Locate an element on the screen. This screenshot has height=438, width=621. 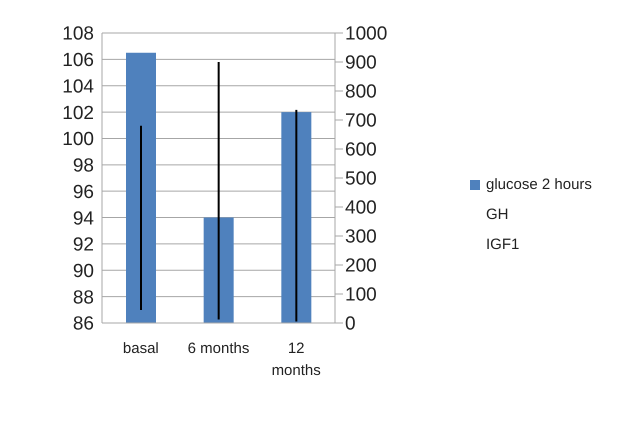
y2-tick-label: 400 is located at coordinates (361, 208).